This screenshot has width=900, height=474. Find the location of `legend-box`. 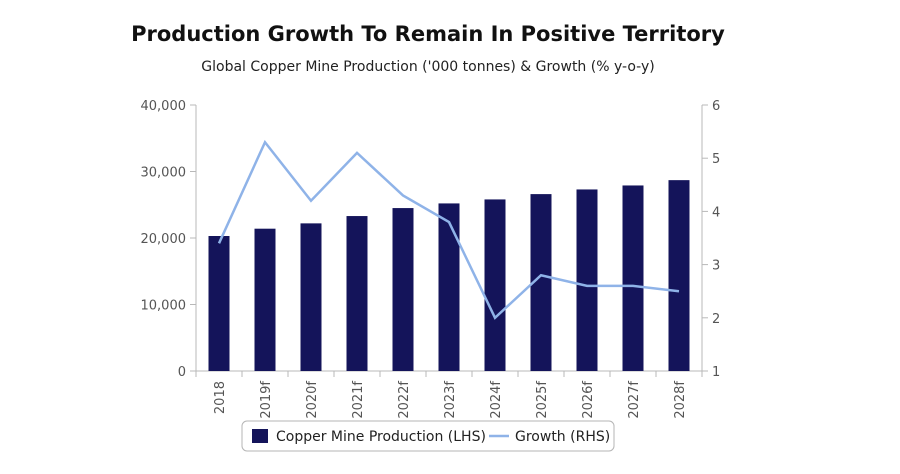

legend-box is located at coordinates (428, 436).